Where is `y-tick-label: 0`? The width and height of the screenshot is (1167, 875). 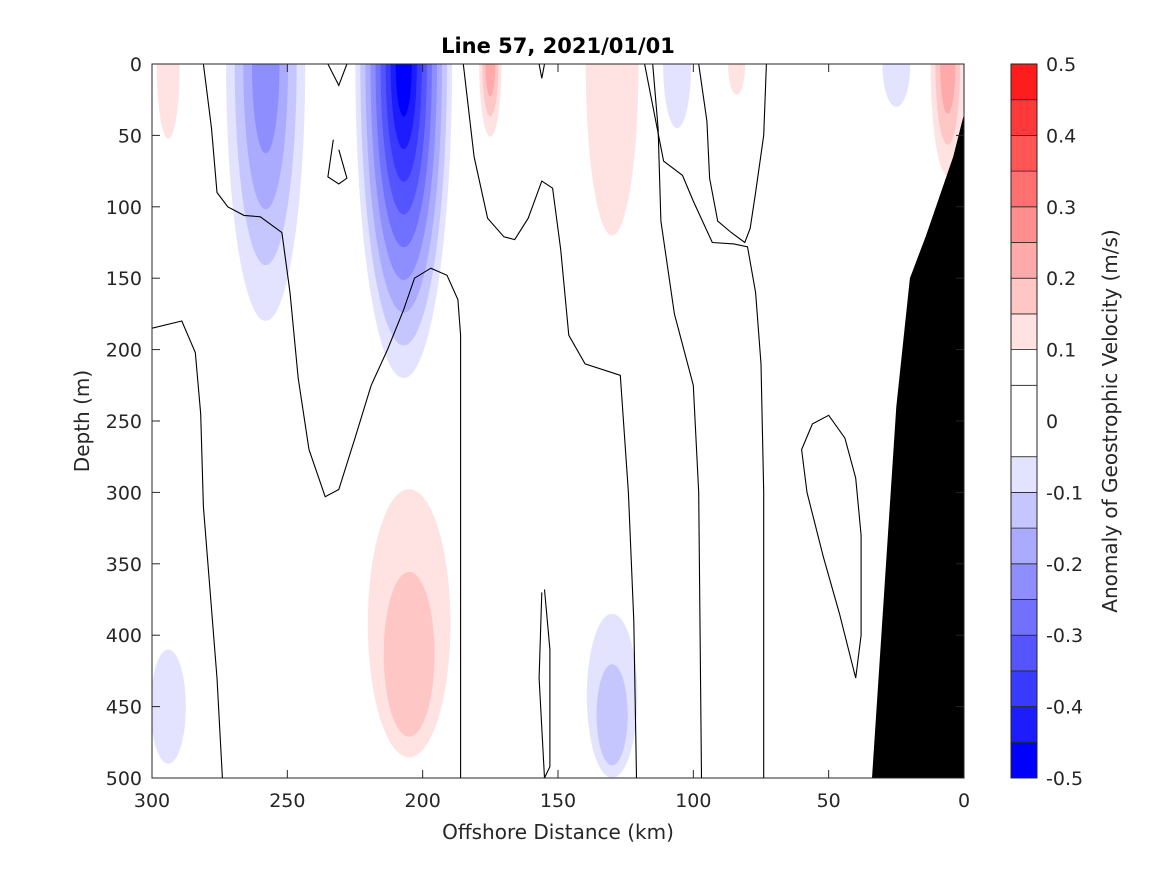 y-tick-label: 0 is located at coordinates (136, 65).